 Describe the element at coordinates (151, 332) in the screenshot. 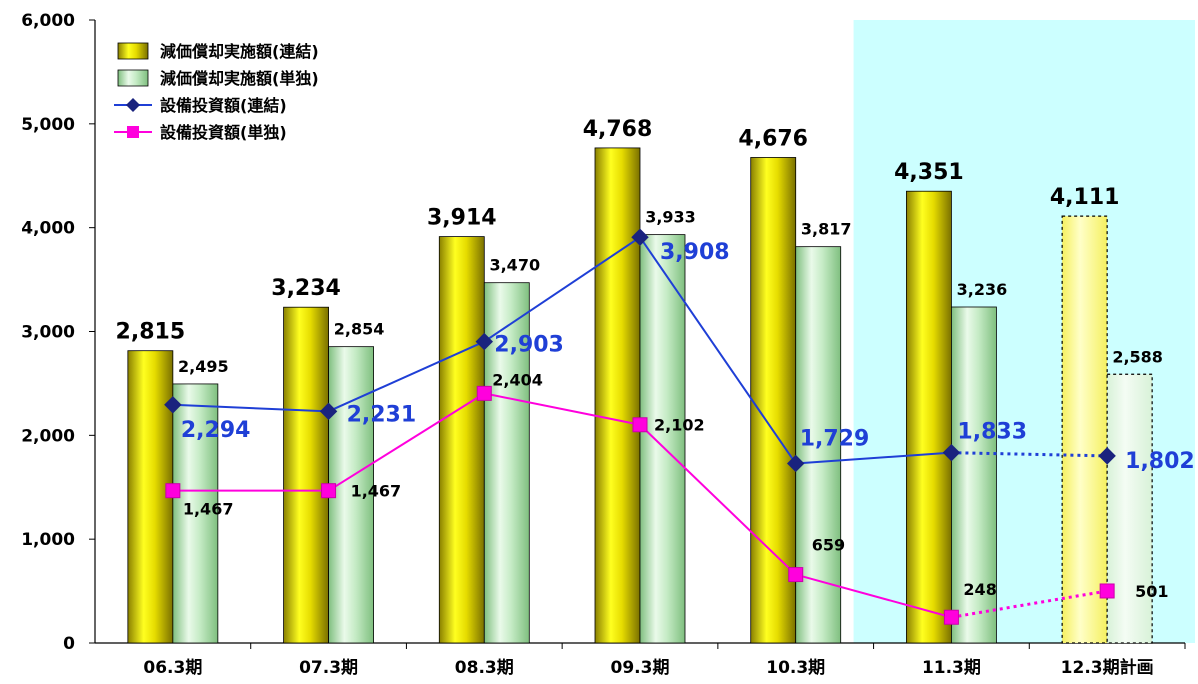

I see `data-label-depreciation-consolidated: 2,815` at that location.